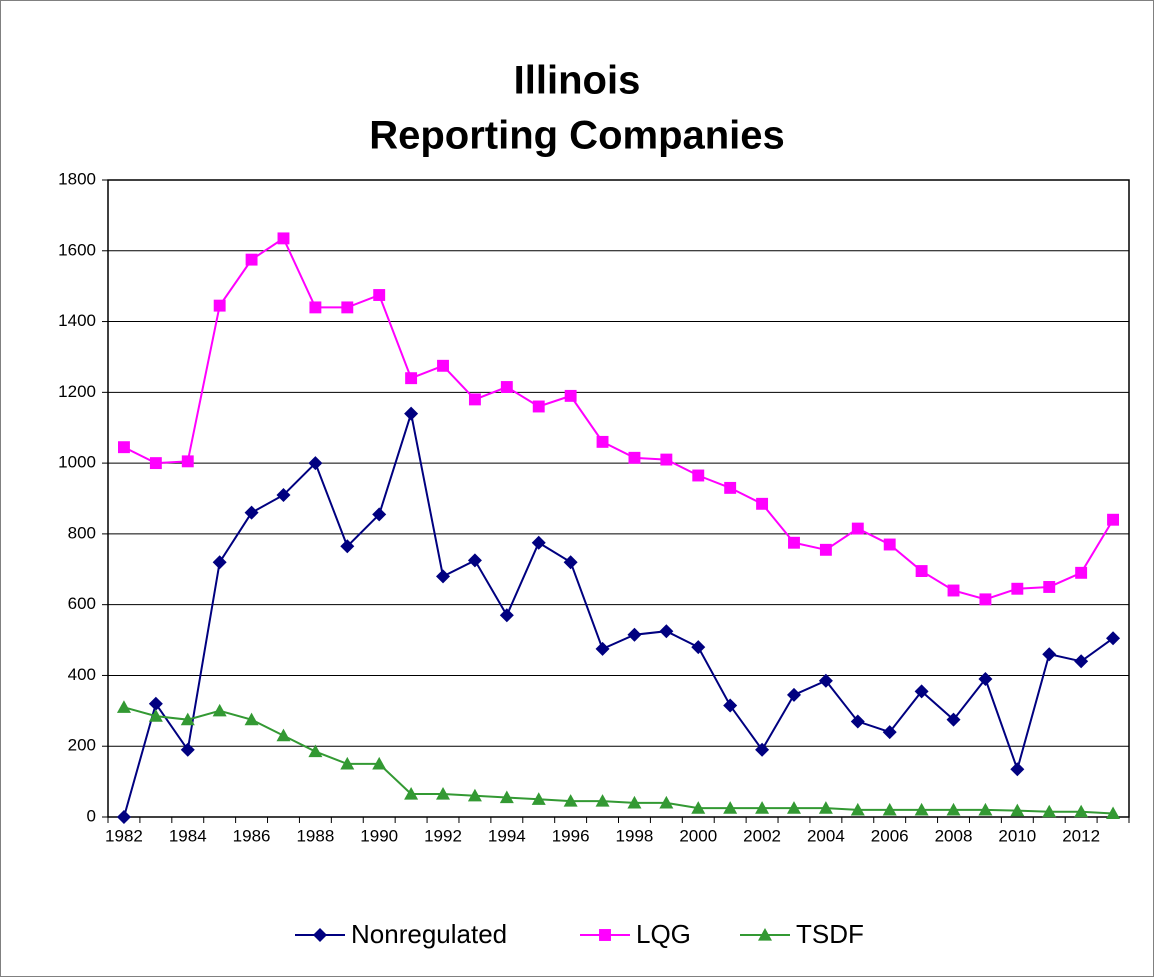 This screenshot has height=977, width=1154. What do you see at coordinates (77, 391) in the screenshot?
I see `y-tick-label: 1200` at bounding box center [77, 391].